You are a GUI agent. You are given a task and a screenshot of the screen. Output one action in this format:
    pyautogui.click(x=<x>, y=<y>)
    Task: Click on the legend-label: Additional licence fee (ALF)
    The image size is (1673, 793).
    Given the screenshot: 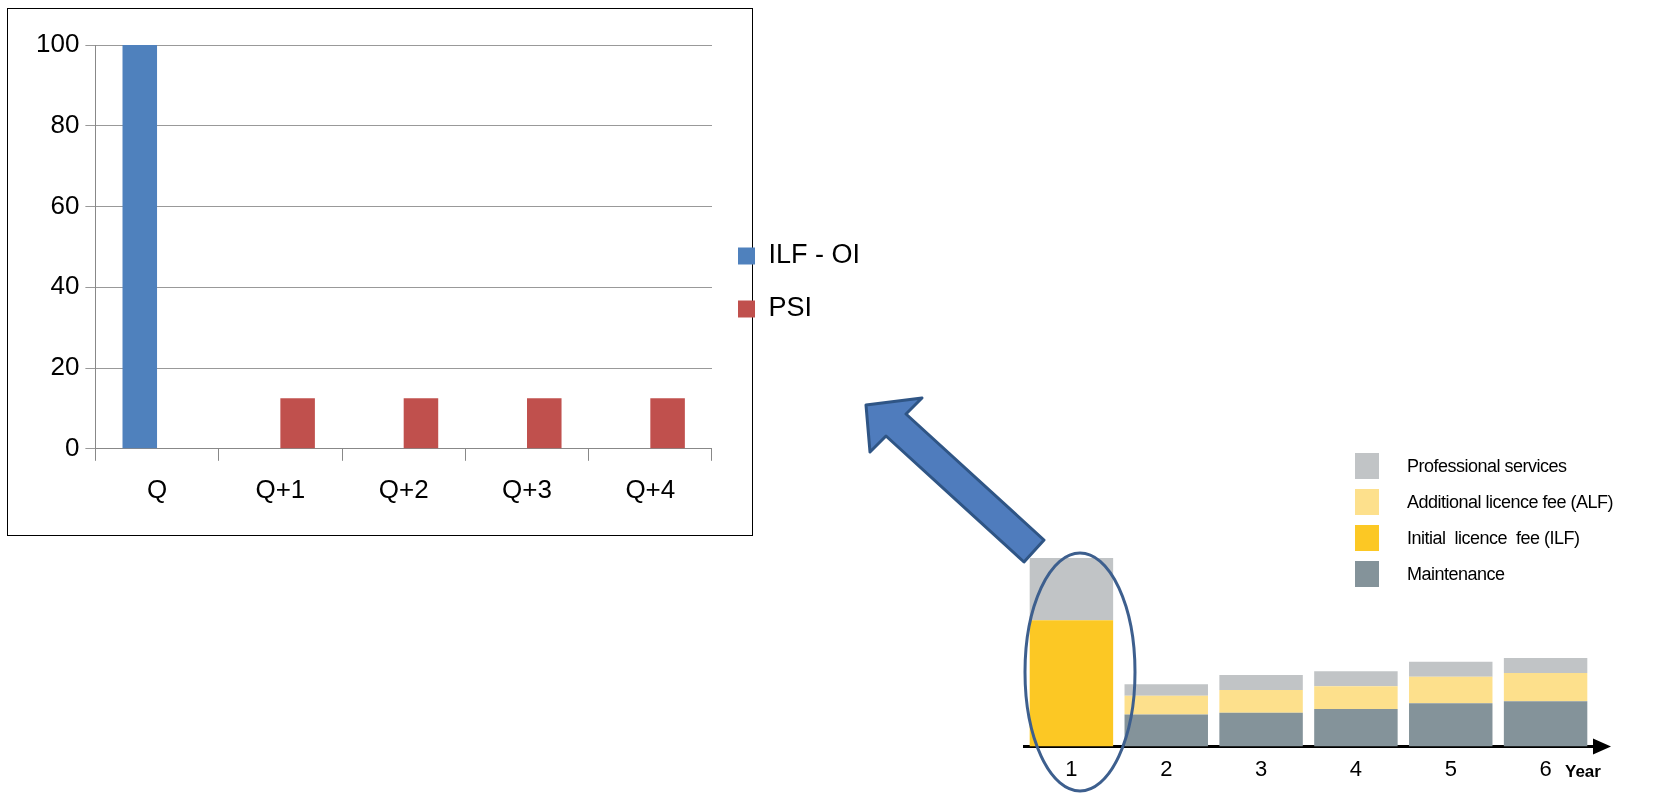 What is the action you would take?
    pyautogui.click(x=1510, y=502)
    